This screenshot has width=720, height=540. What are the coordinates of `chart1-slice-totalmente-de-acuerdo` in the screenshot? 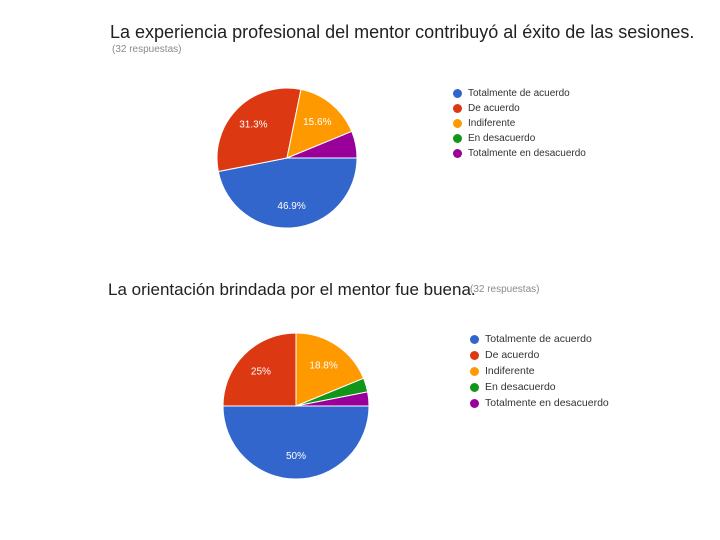 It's located at (287, 193).